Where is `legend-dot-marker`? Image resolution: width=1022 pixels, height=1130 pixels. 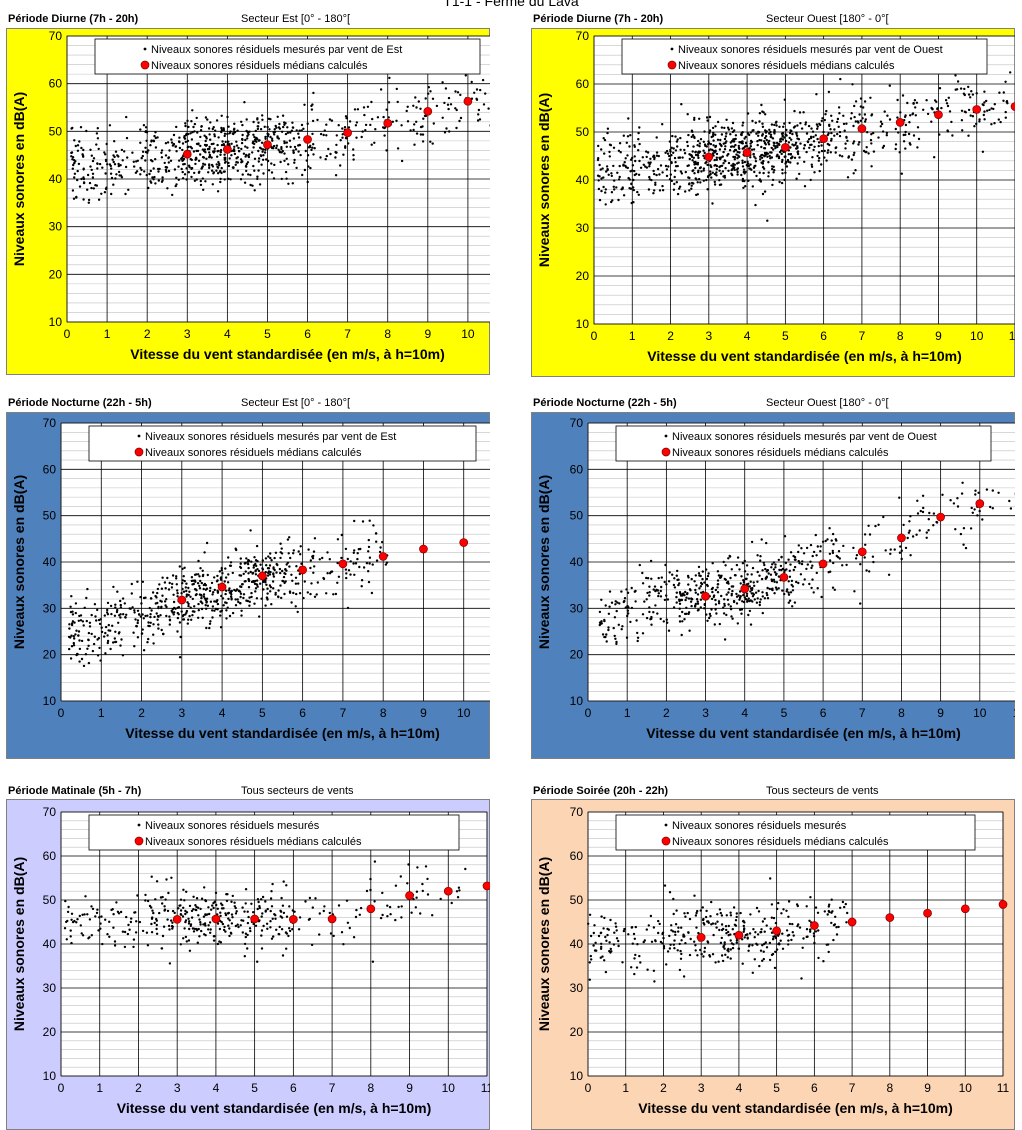
legend-dot-marker is located at coordinates (672, 49).